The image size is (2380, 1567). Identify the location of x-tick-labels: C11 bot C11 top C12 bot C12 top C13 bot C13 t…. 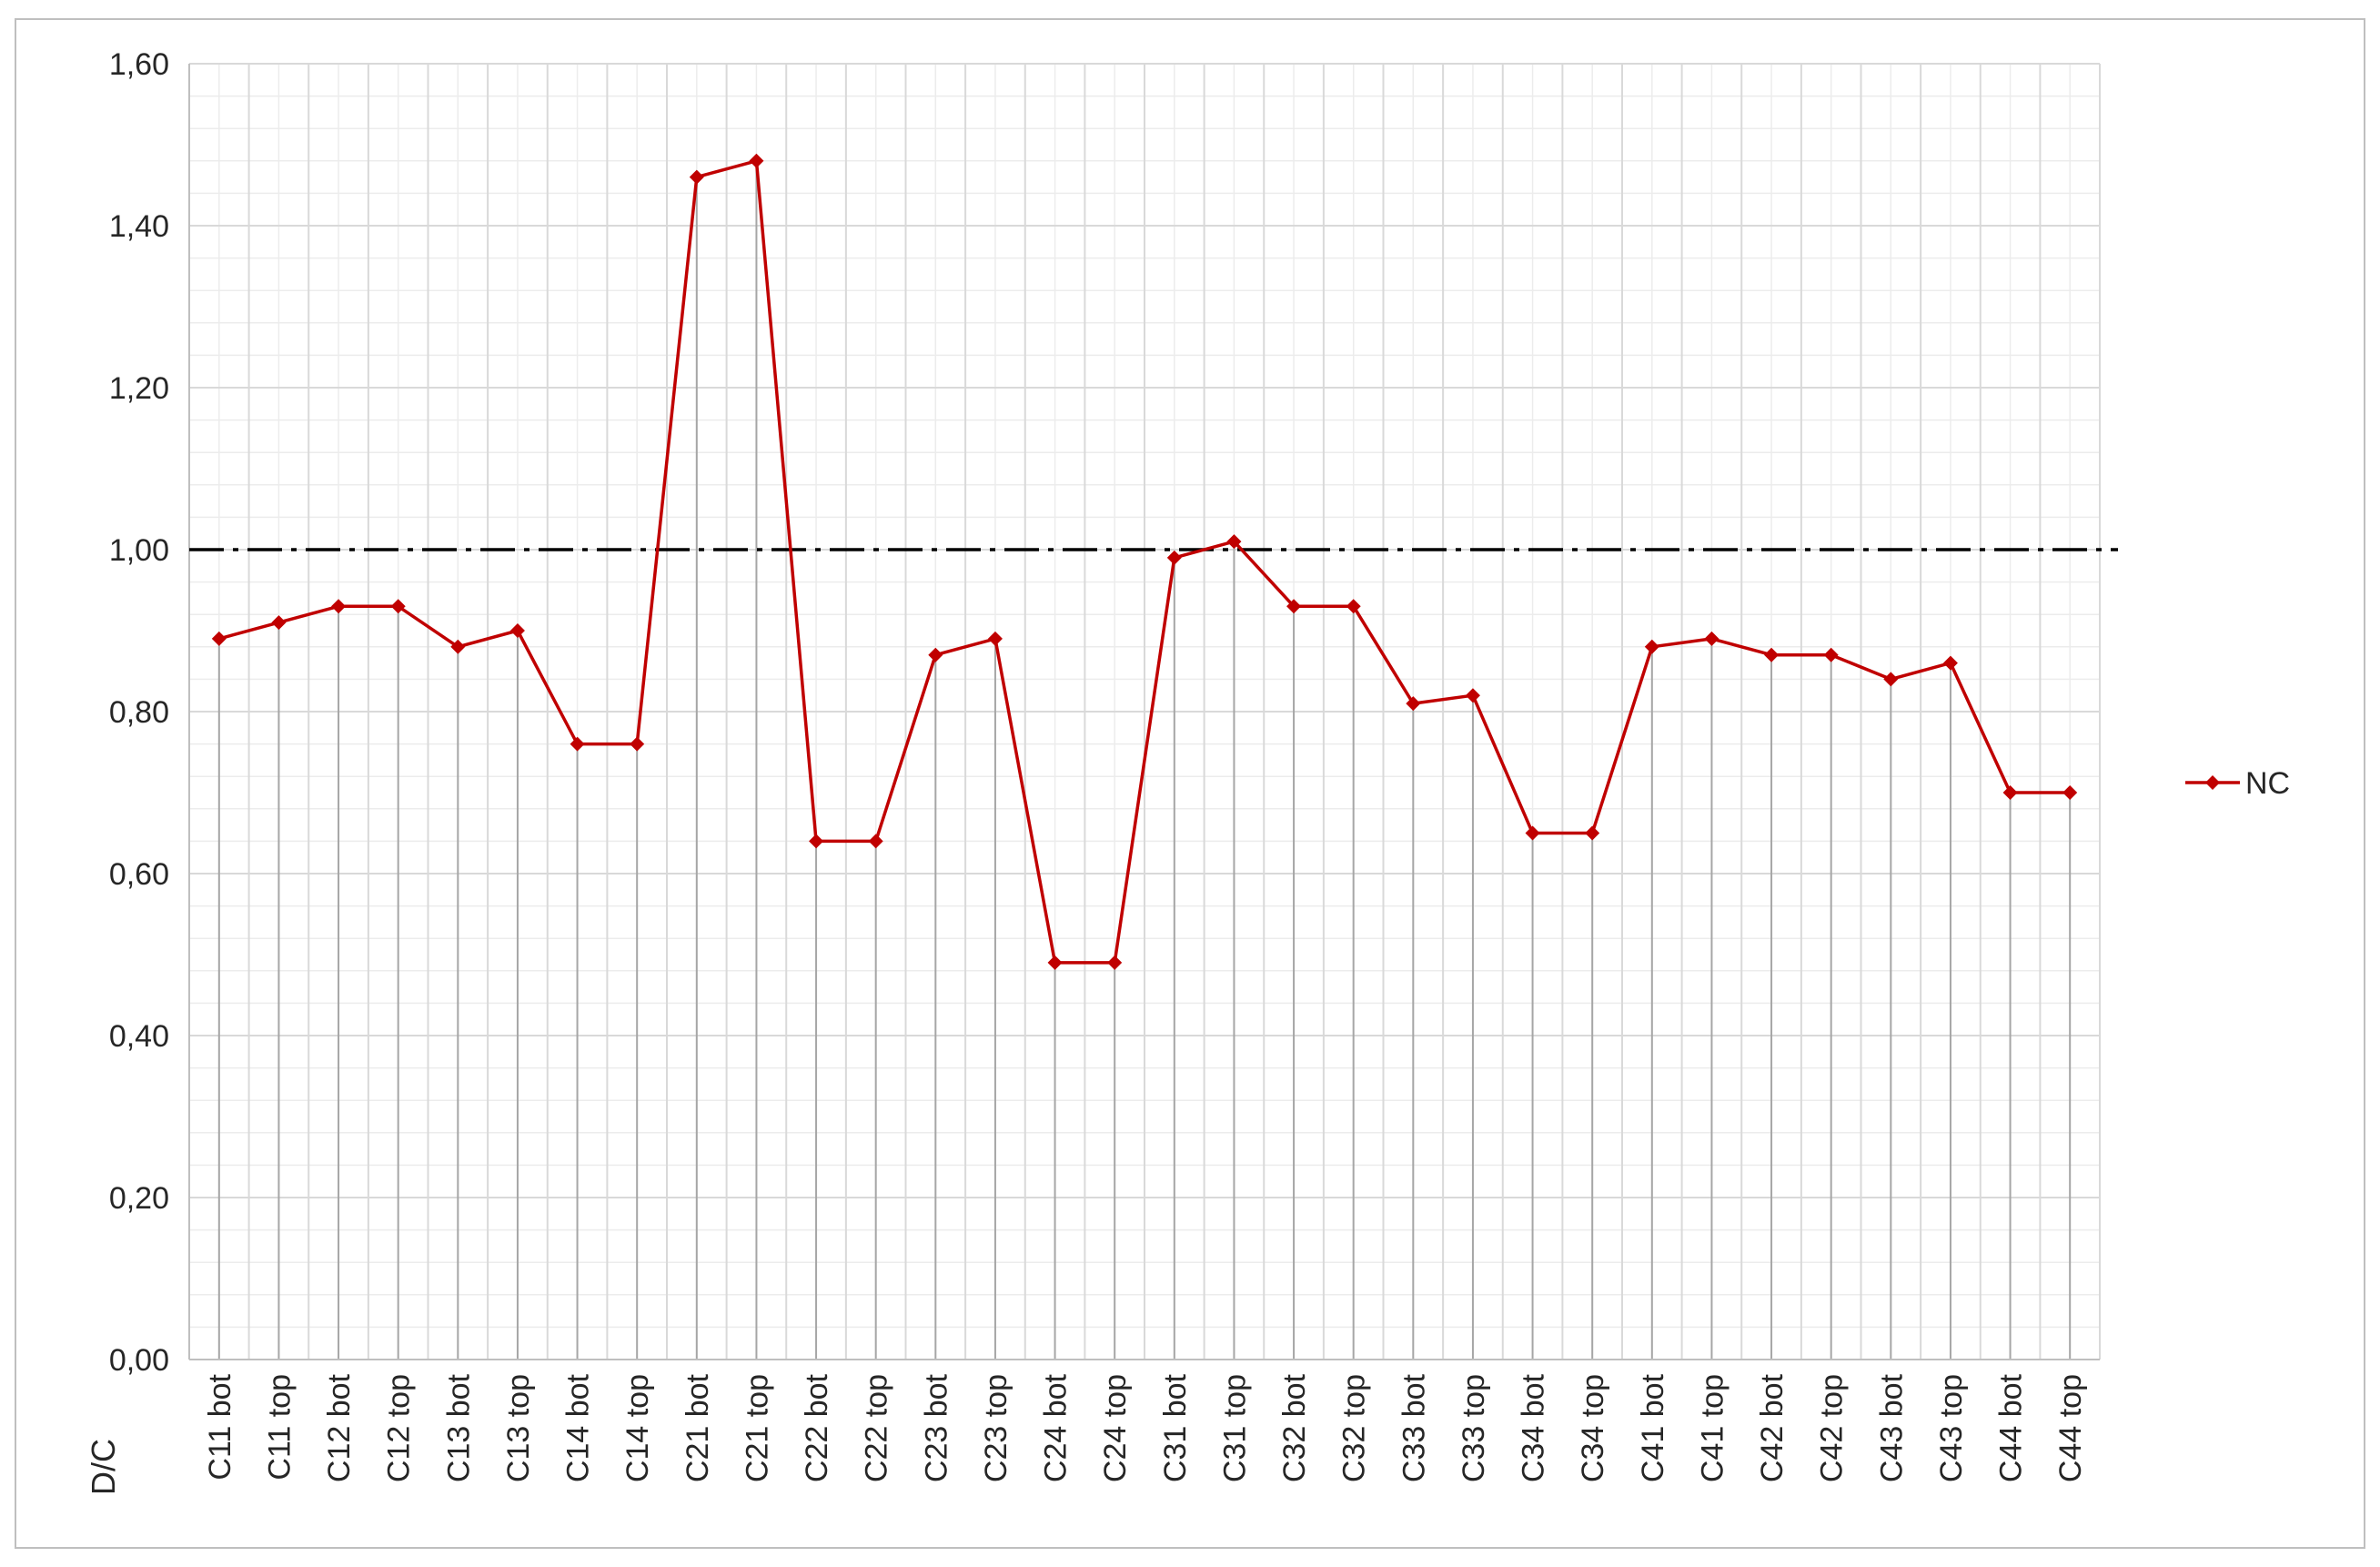
(1146, 1427).